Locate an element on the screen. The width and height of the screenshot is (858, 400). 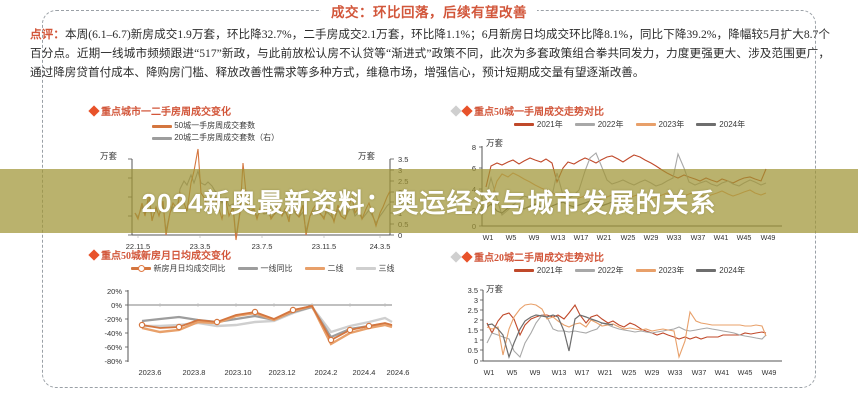
svg-text: W5 is located at coordinates (512, 372).